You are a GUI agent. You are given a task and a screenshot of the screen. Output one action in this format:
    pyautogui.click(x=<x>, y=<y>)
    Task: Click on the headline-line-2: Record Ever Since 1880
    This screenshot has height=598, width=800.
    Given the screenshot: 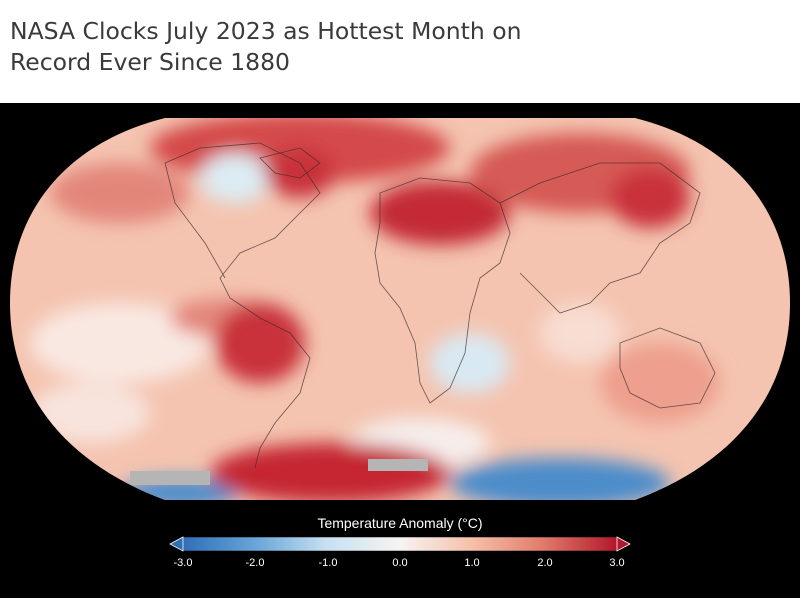 What is the action you would take?
    pyautogui.click(x=150, y=62)
    